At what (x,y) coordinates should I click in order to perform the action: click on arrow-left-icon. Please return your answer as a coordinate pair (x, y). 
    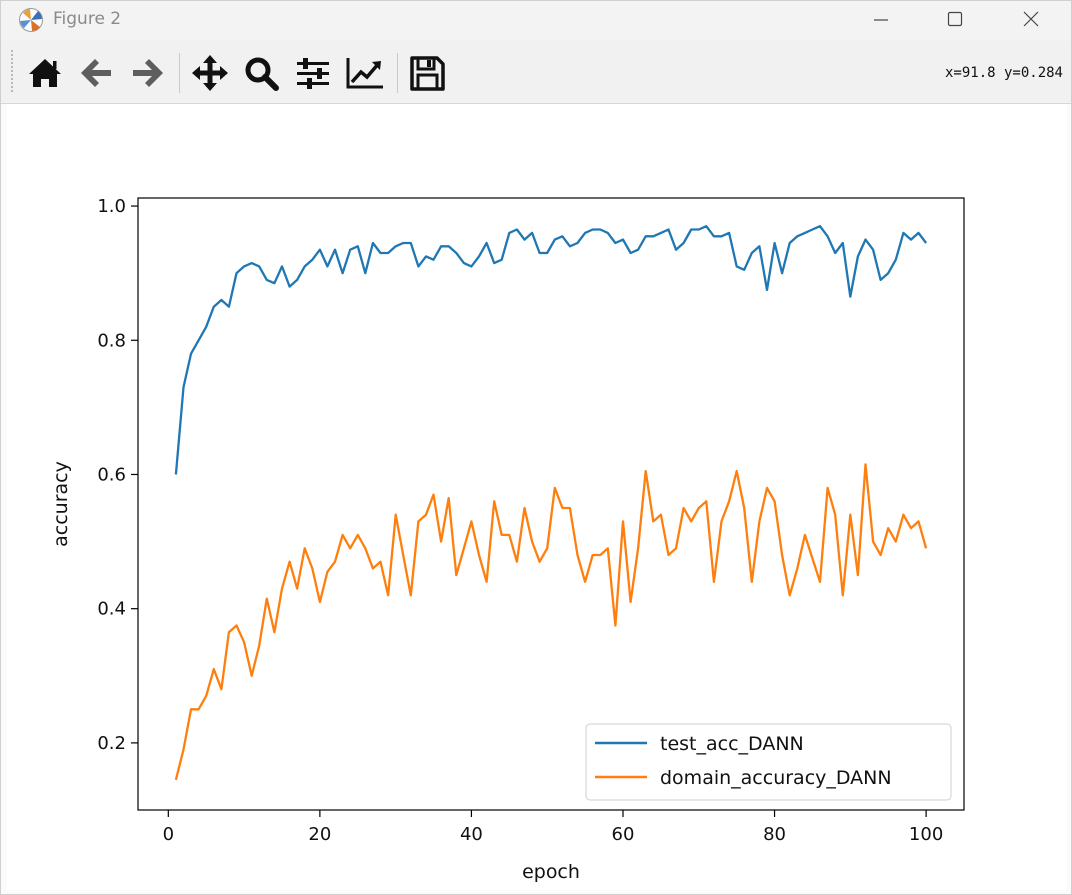
    Looking at the image, I should click on (96, 73).